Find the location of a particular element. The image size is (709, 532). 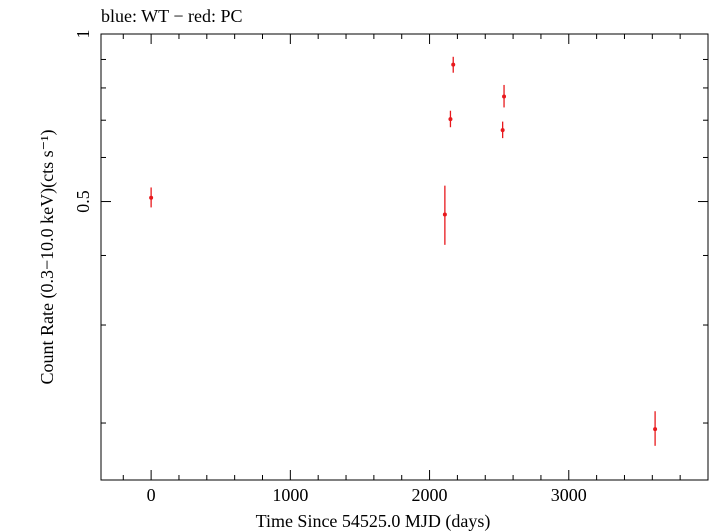

y-tick-label: 0.5 is located at coordinates (83, 201).